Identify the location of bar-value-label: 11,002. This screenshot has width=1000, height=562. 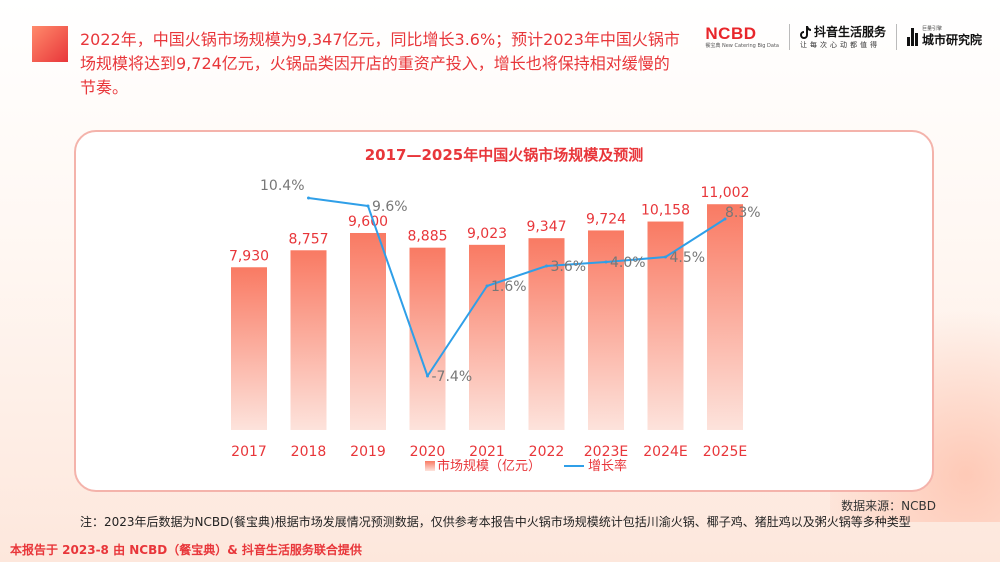
(725, 193).